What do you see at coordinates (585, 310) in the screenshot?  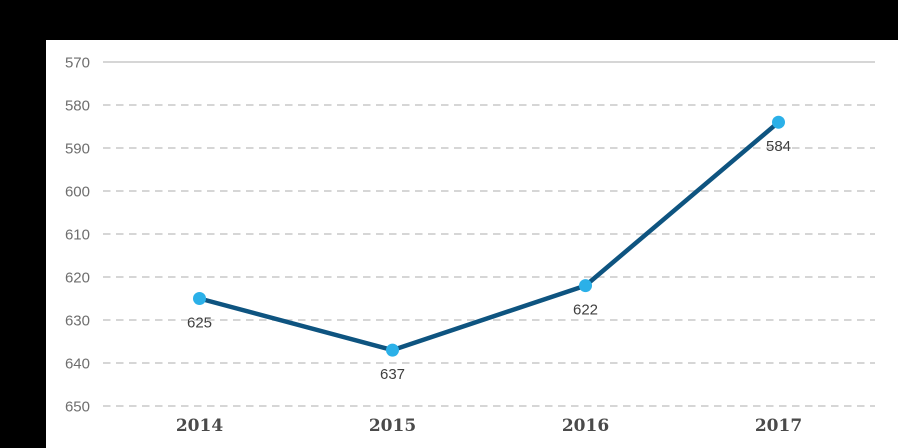 I see `data-label: 622` at bounding box center [585, 310].